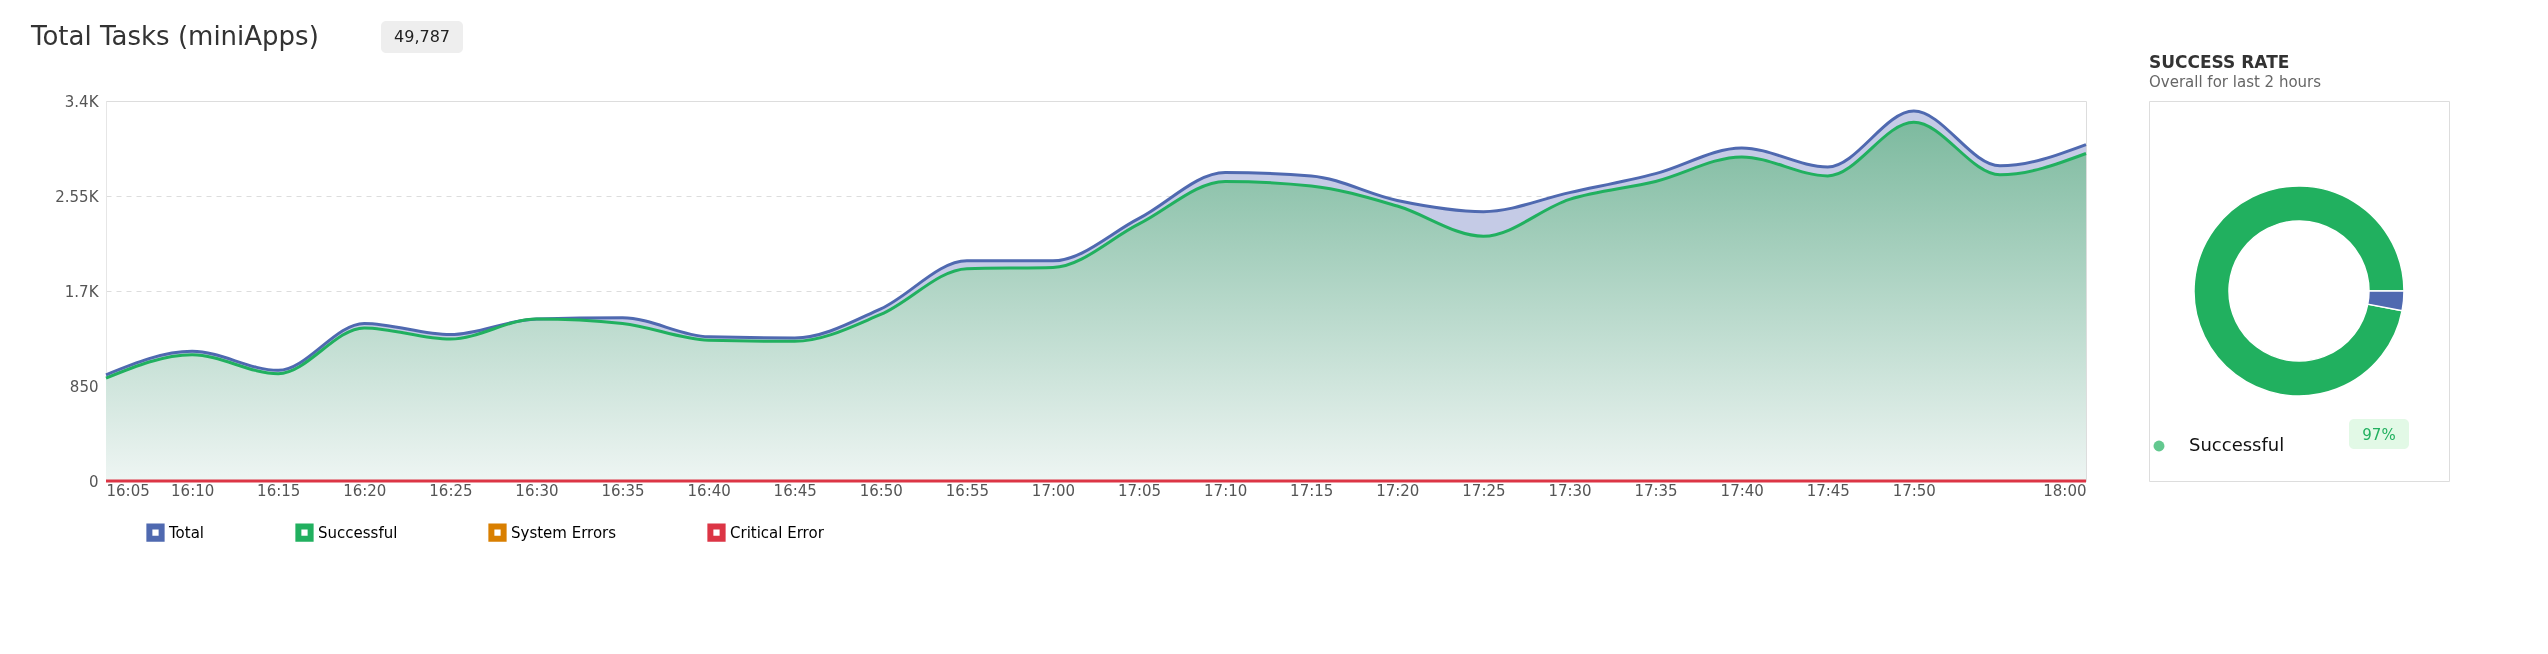 The height and width of the screenshot is (654, 2548). What do you see at coordinates (1742, 490) in the screenshot?
I see `x-tick-label: 17:40` at bounding box center [1742, 490].